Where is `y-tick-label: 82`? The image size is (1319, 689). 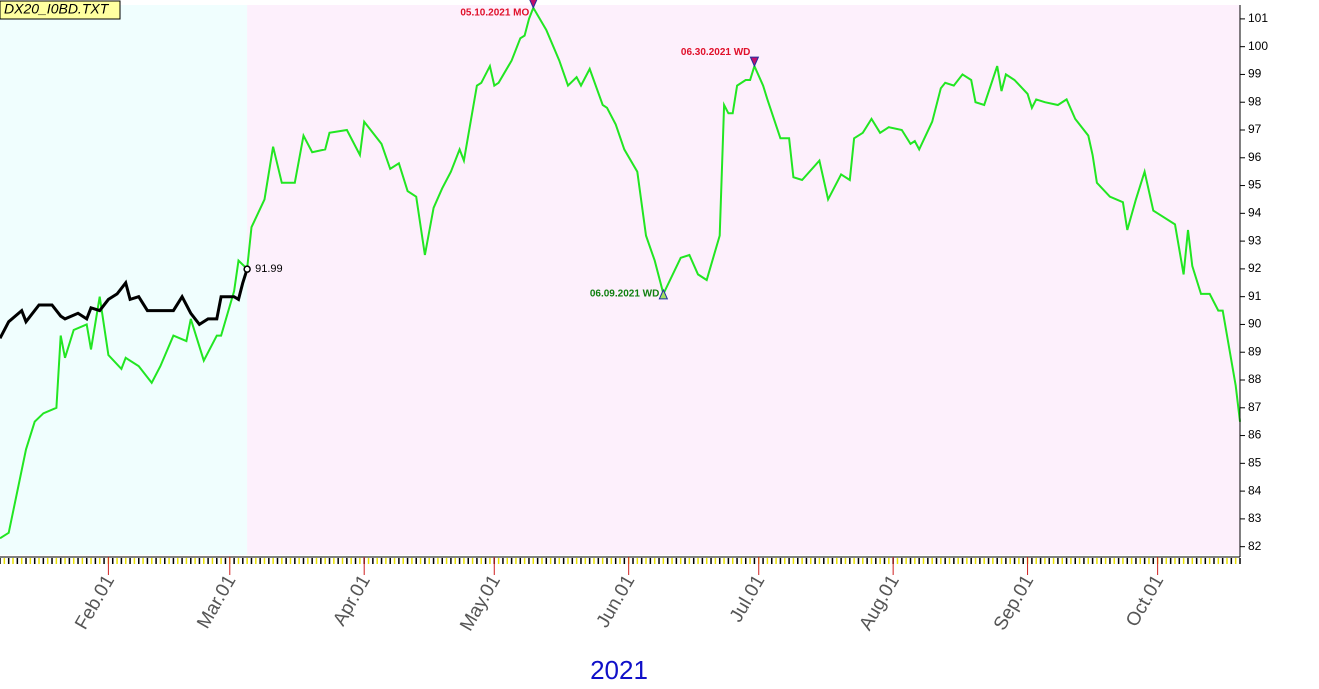
y-tick-label: 82 is located at coordinates (1255, 546).